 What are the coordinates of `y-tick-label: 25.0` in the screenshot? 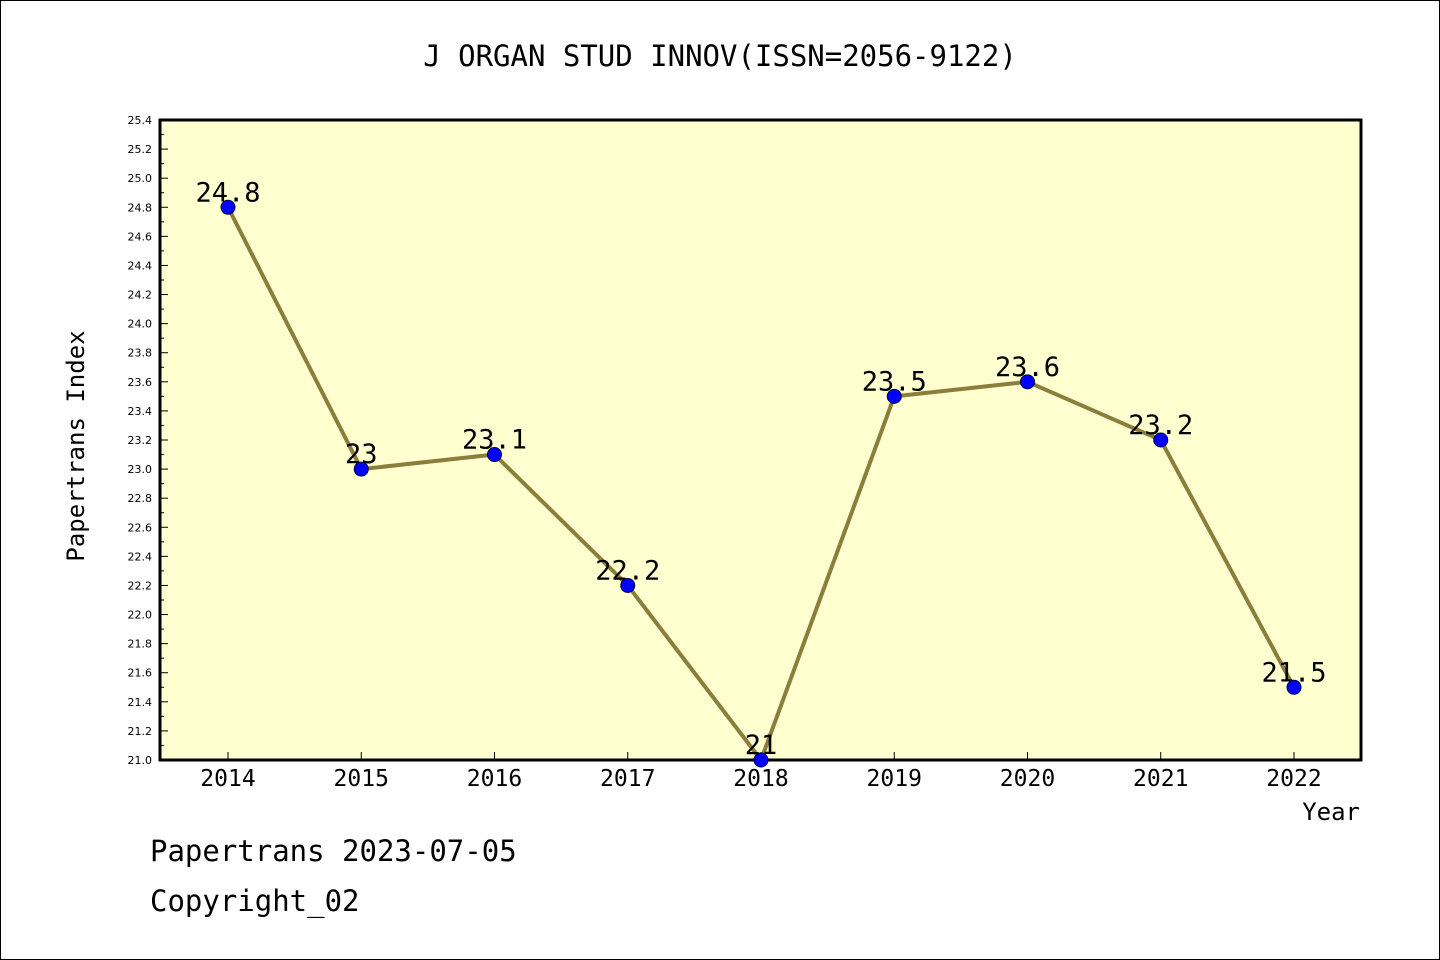 It's located at (140, 178).